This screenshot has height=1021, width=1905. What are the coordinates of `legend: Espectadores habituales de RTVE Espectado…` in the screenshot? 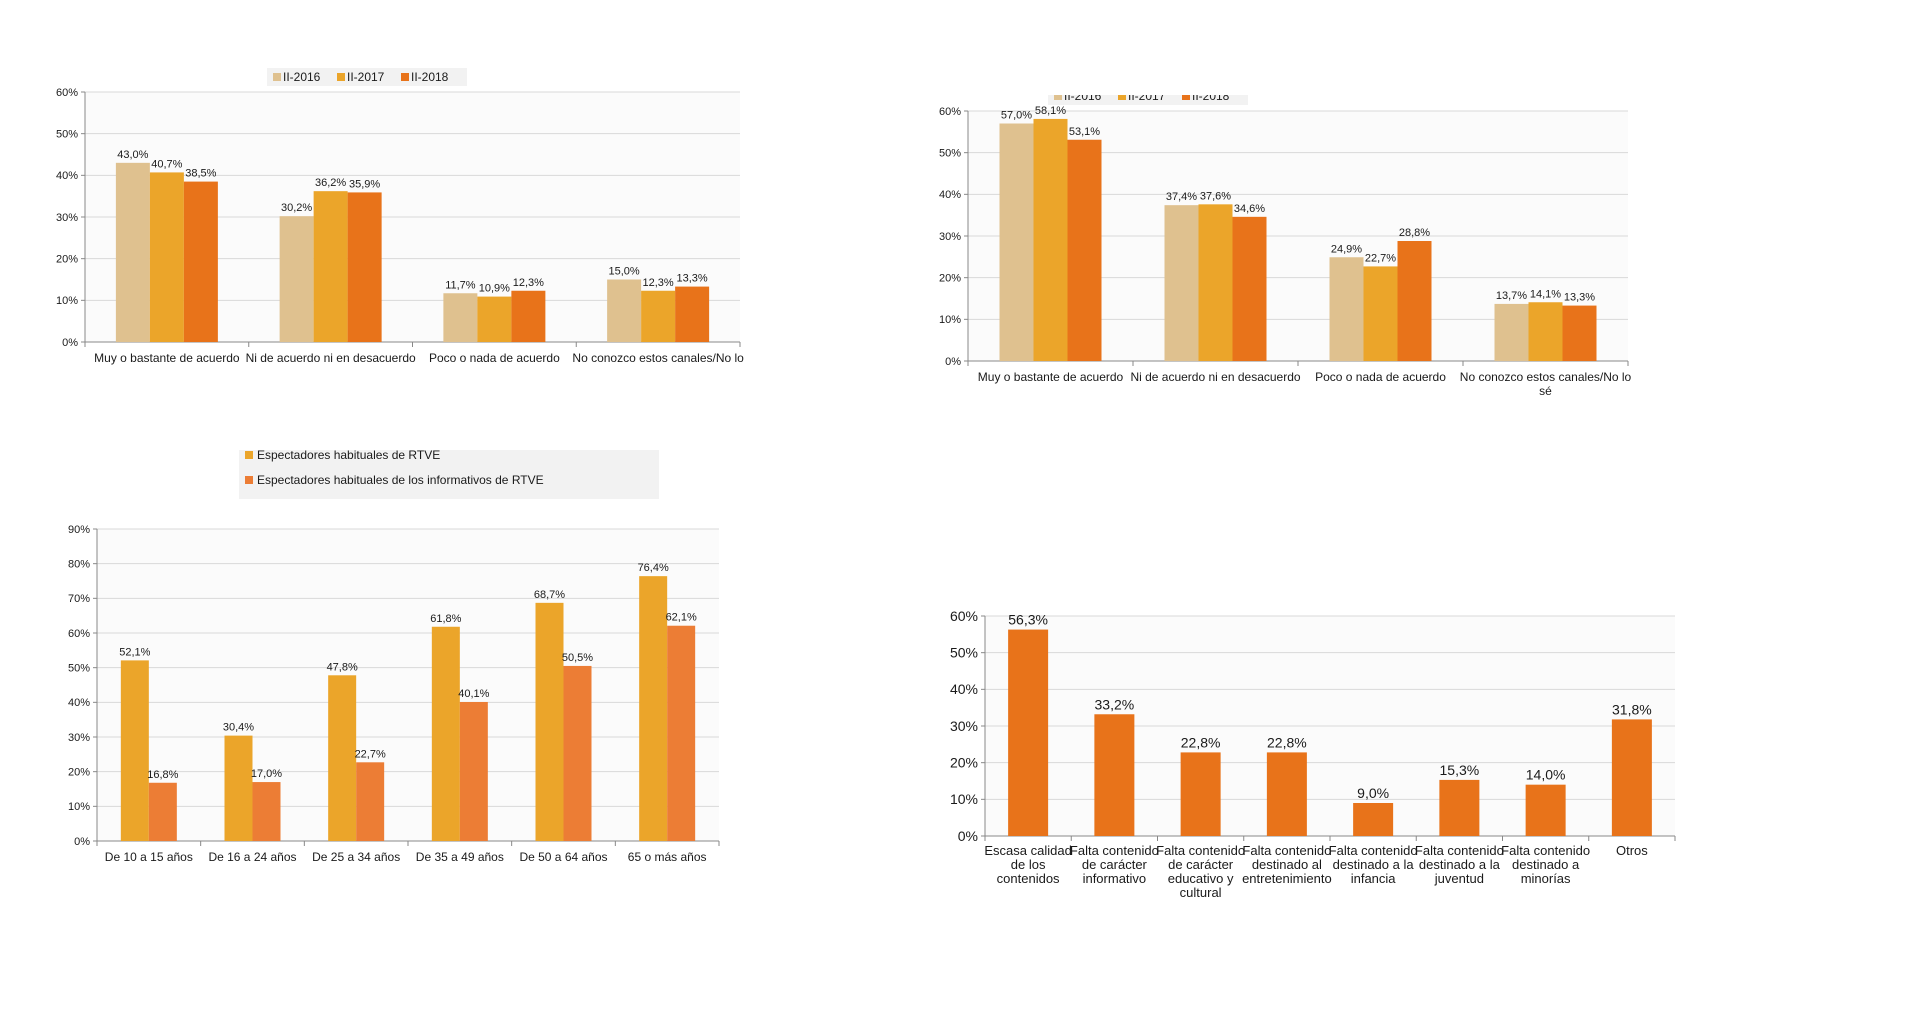 It's located at (449, 474).